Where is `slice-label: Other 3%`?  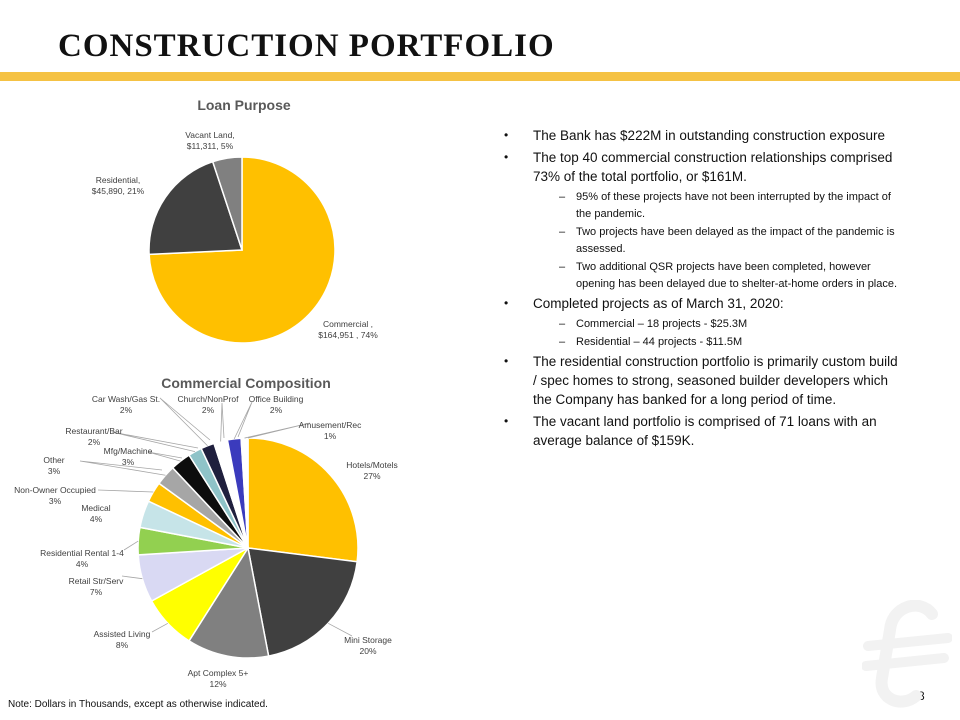
slice-label: Other 3% is located at coordinates (53, 465).